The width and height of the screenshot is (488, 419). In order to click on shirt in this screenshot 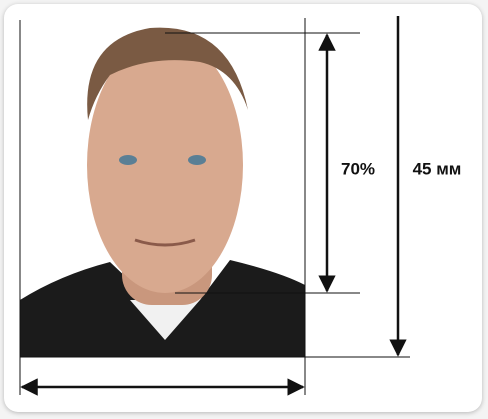, I will do `click(165, 320)`.